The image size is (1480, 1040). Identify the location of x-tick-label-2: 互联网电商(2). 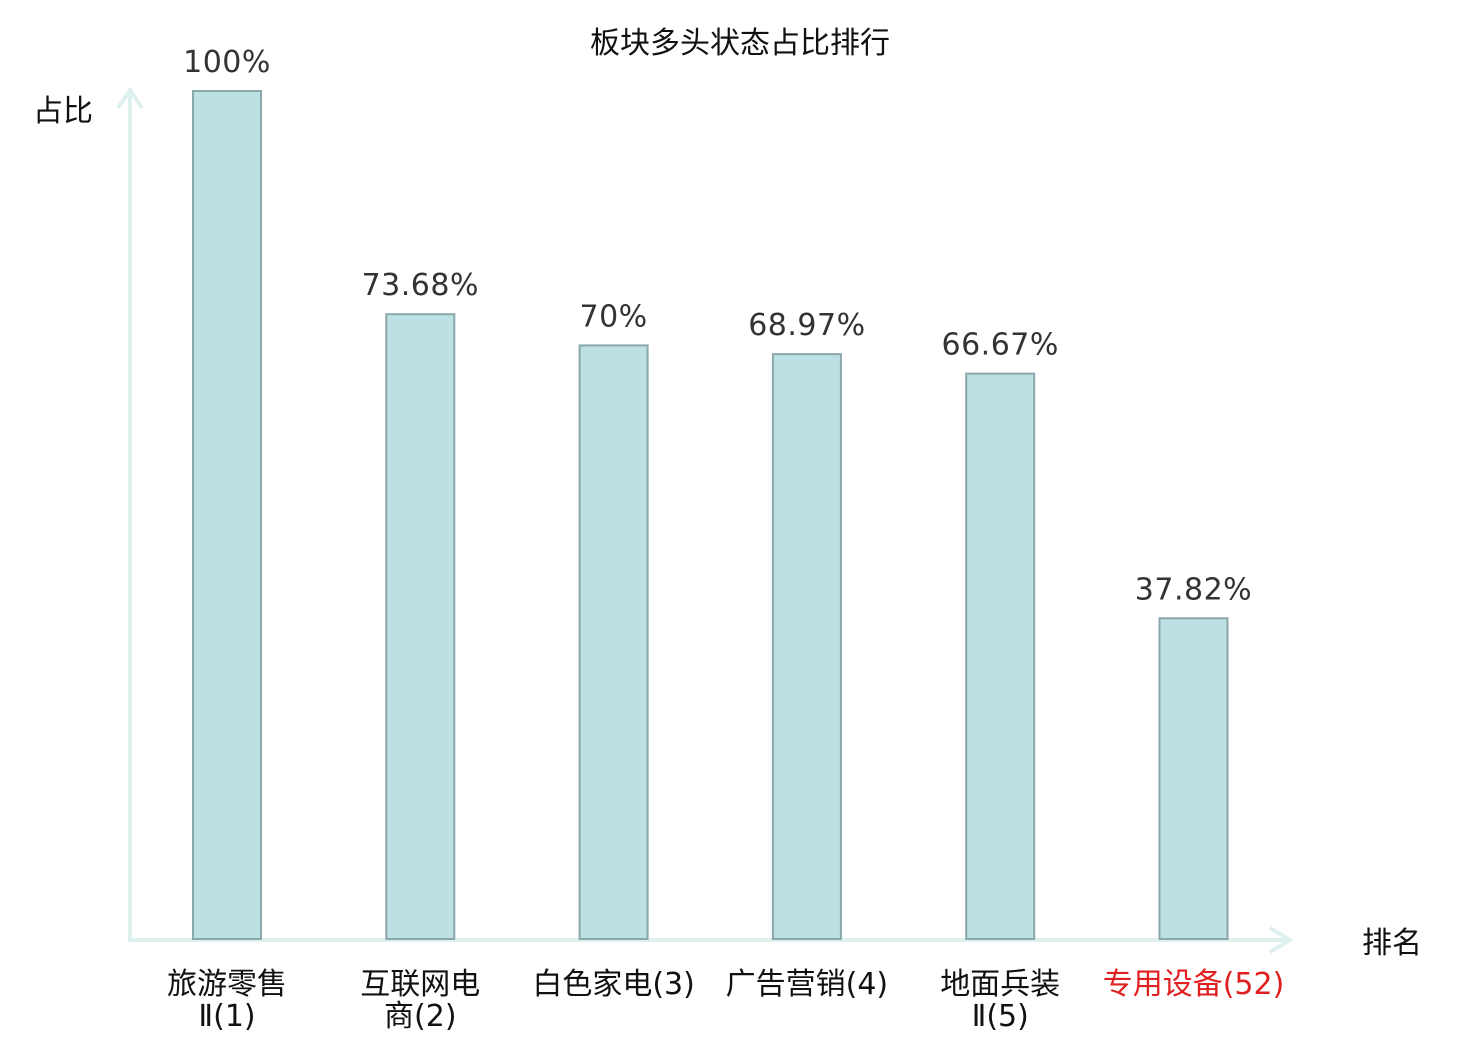
(420, 1000).